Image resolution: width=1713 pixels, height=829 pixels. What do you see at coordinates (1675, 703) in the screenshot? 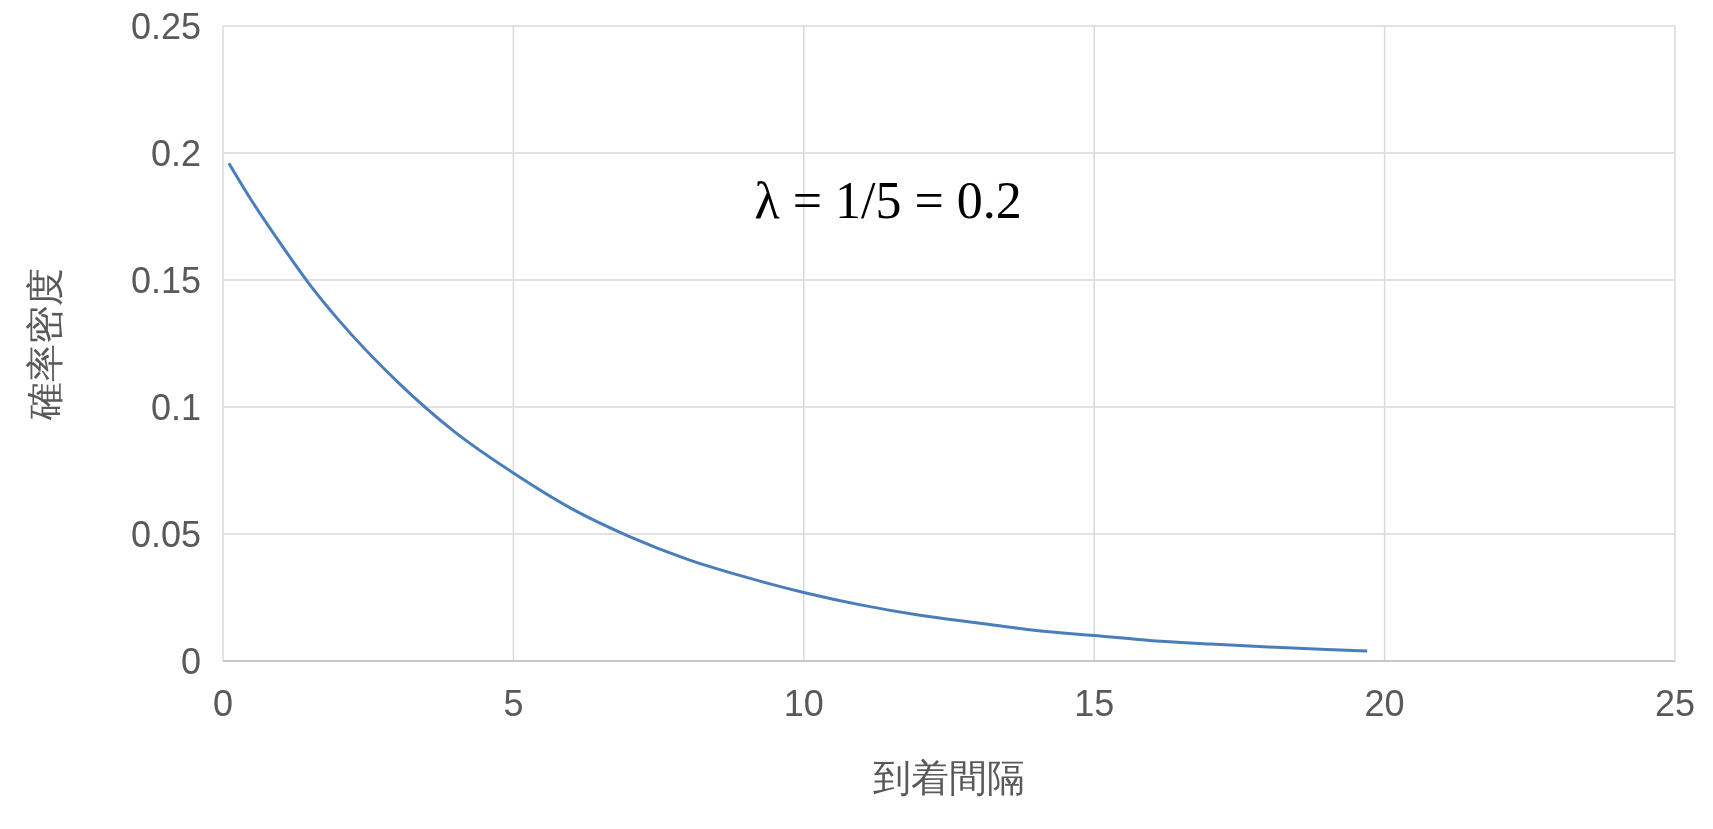
I see `x-tick-label: 25` at bounding box center [1675, 703].